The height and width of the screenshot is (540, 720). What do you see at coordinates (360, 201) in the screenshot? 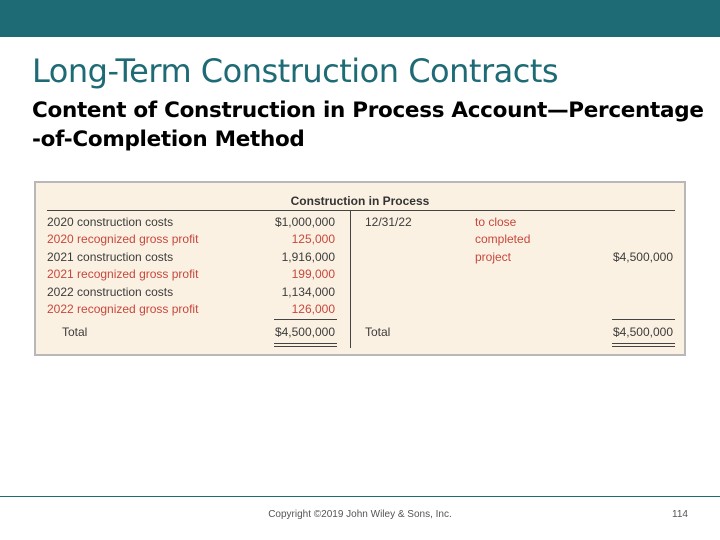
I see `account-title: Construction in Process` at bounding box center [360, 201].